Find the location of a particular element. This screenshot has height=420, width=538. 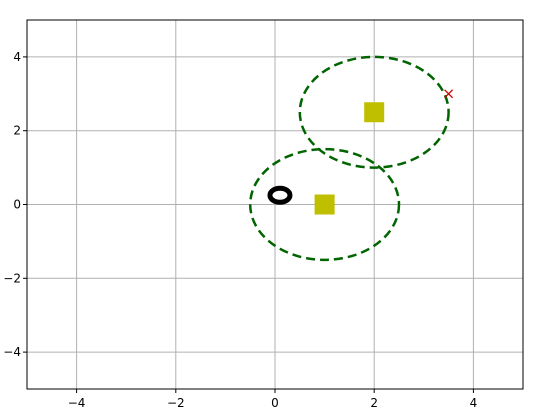

y-tick-label: −4 is located at coordinates (12, 352).